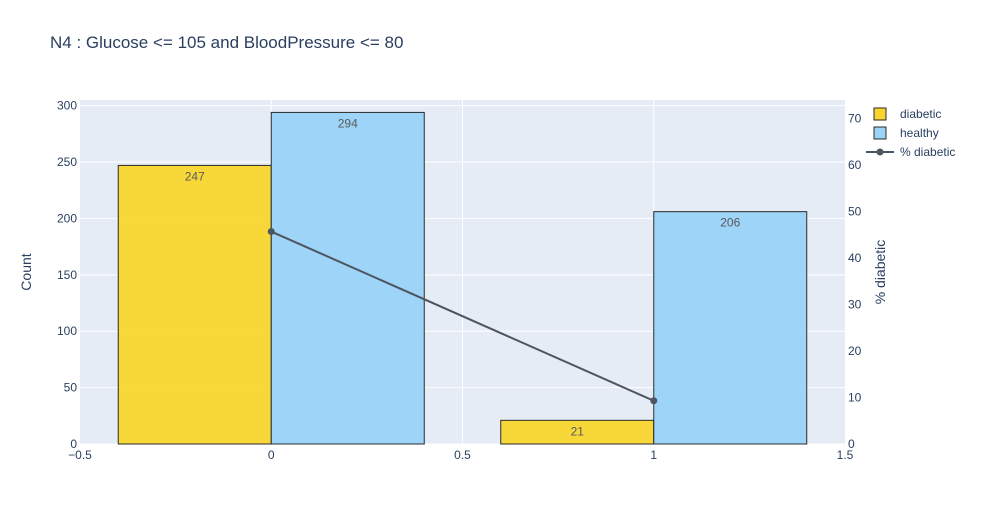 This screenshot has width=983, height=530. What do you see at coordinates (880, 272) in the screenshot?
I see `y2-axis-label: % diabetic` at bounding box center [880, 272].